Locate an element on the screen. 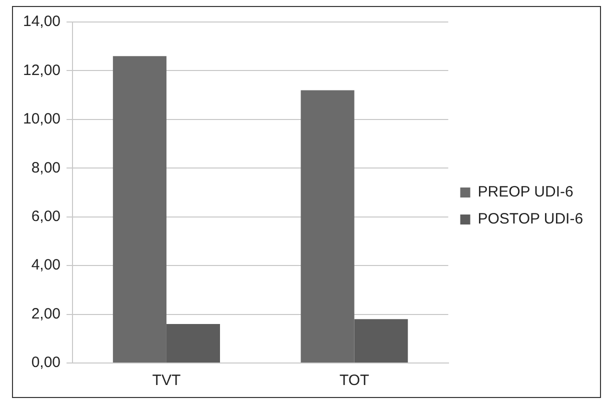 The height and width of the screenshot is (404, 613). y-tick-label: 0,00 is located at coordinates (46, 363).